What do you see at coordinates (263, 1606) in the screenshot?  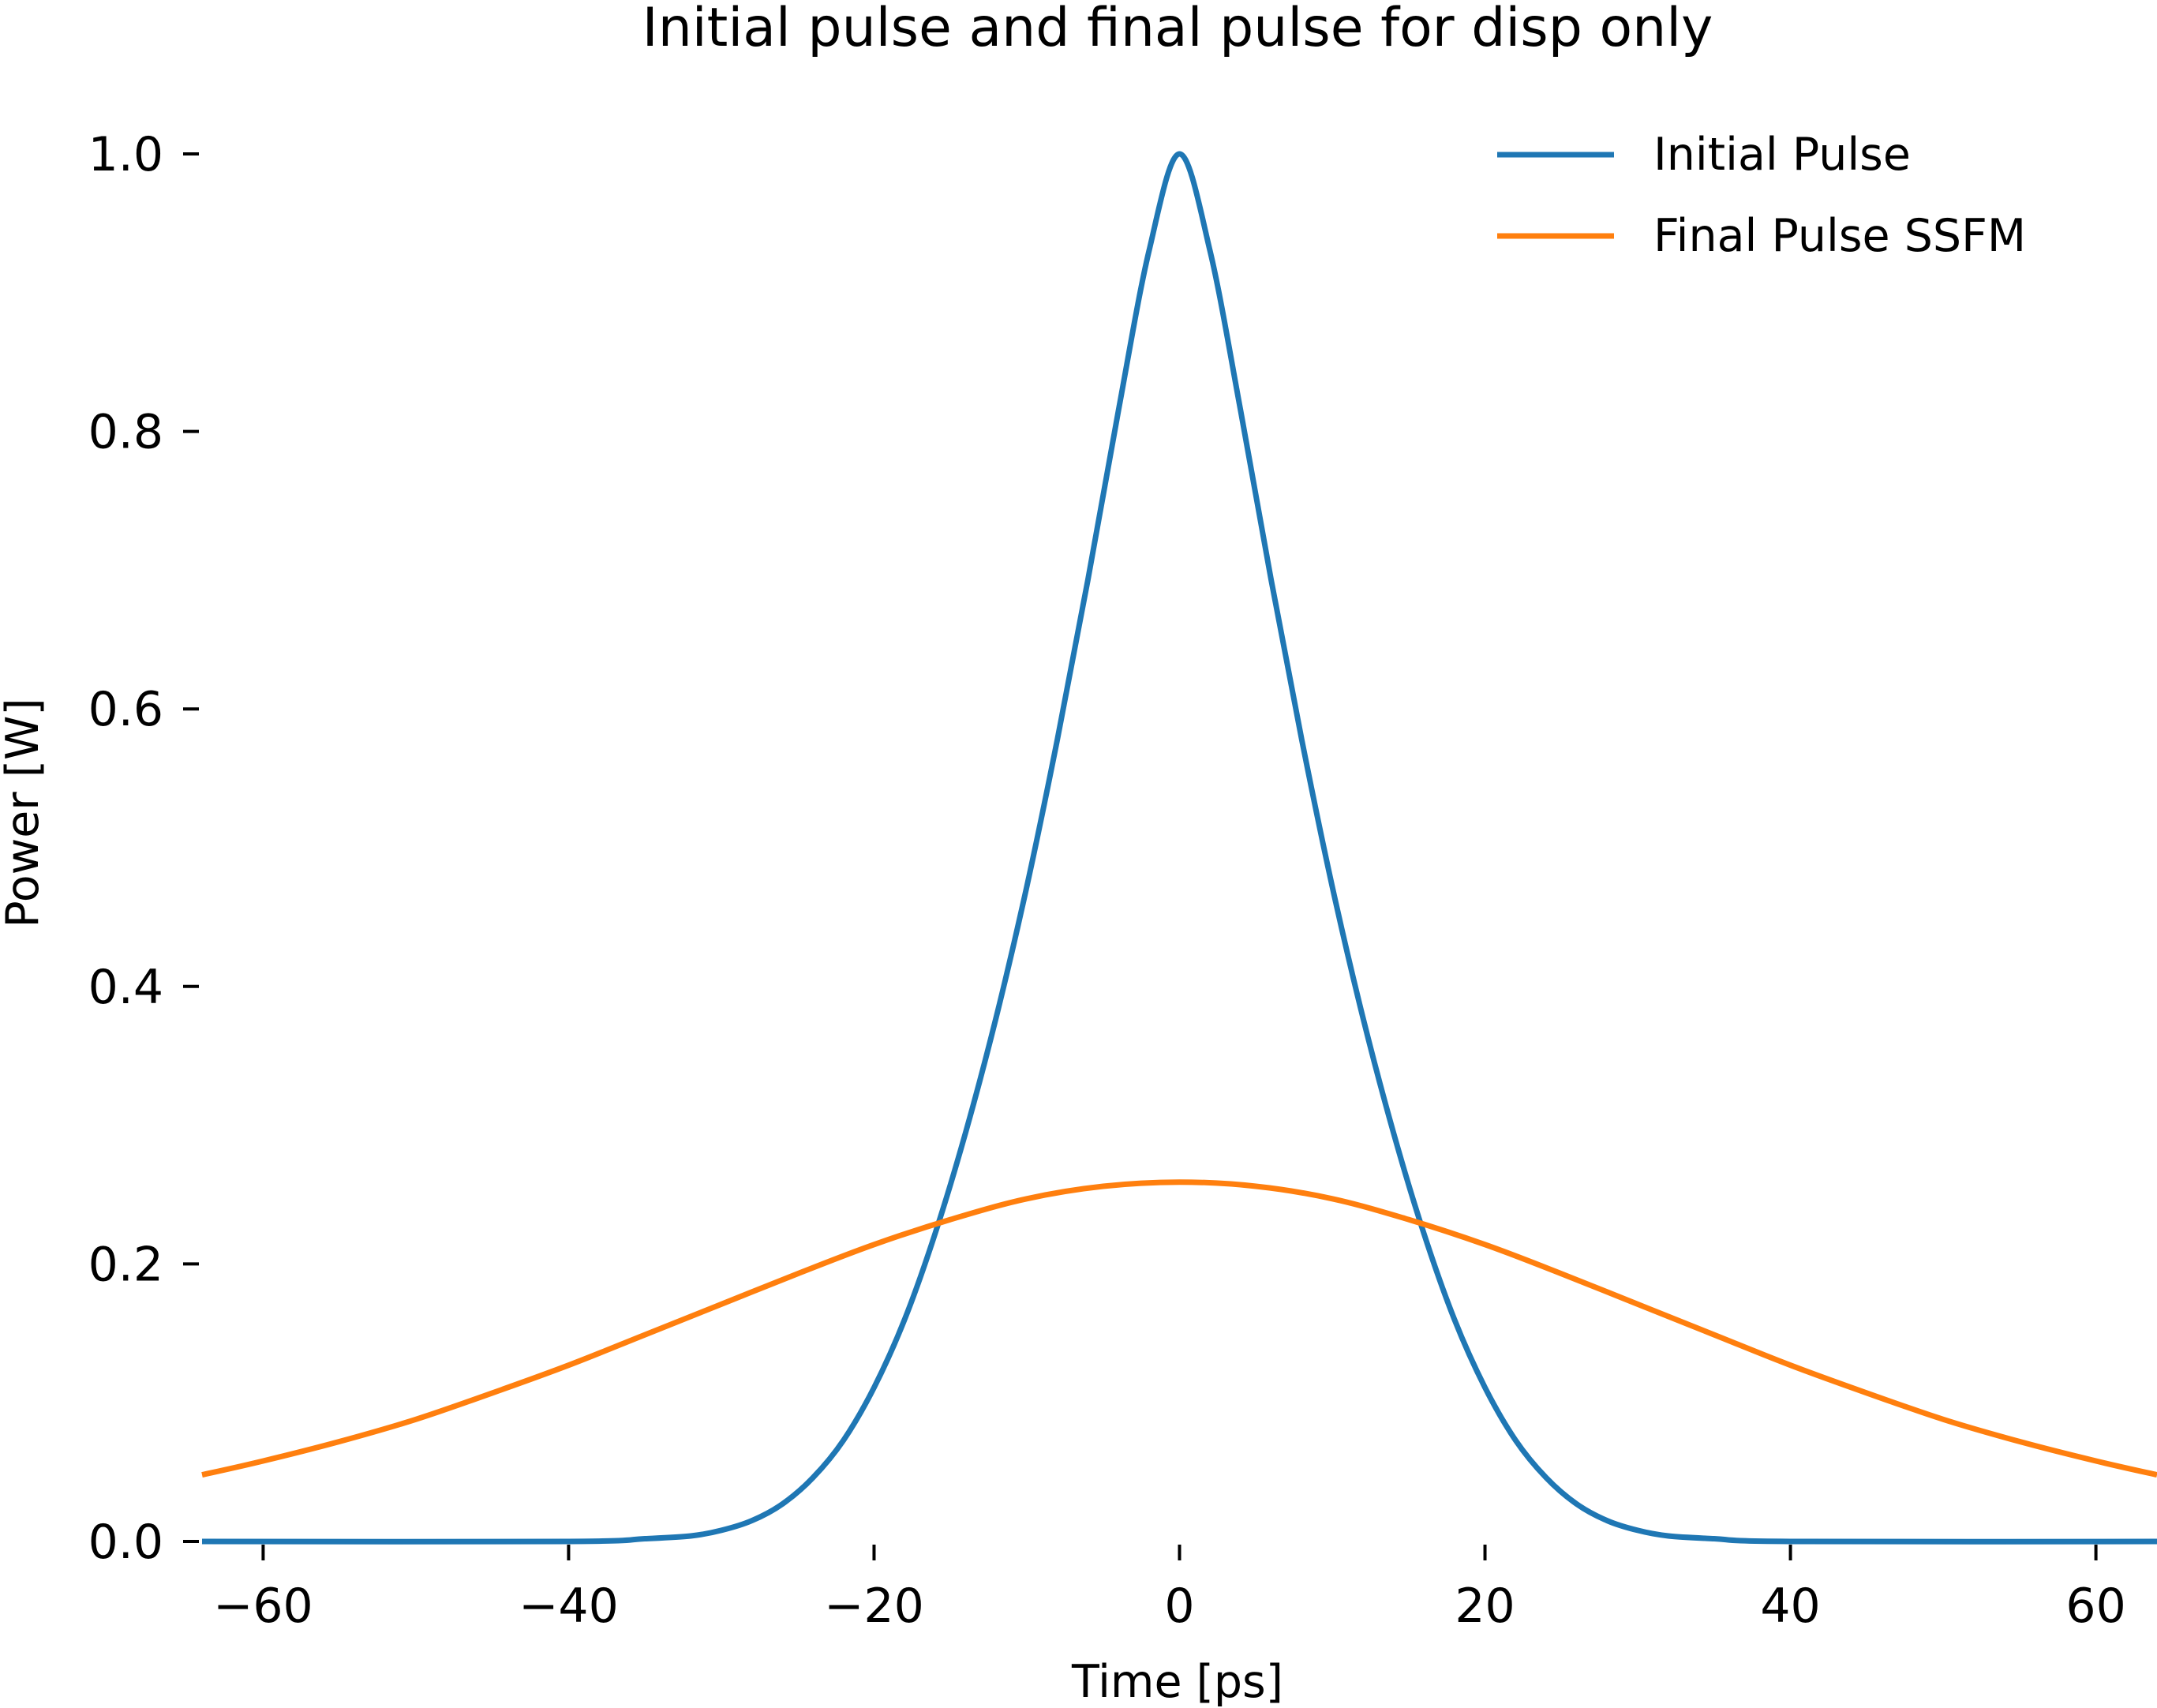 I see `x-tick-label: −60` at bounding box center [263, 1606].